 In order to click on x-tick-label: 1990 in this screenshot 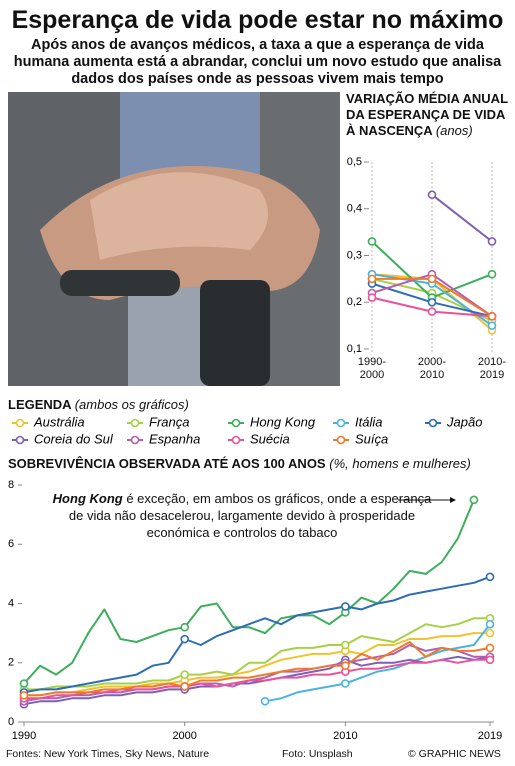, I will do `click(24, 736)`.